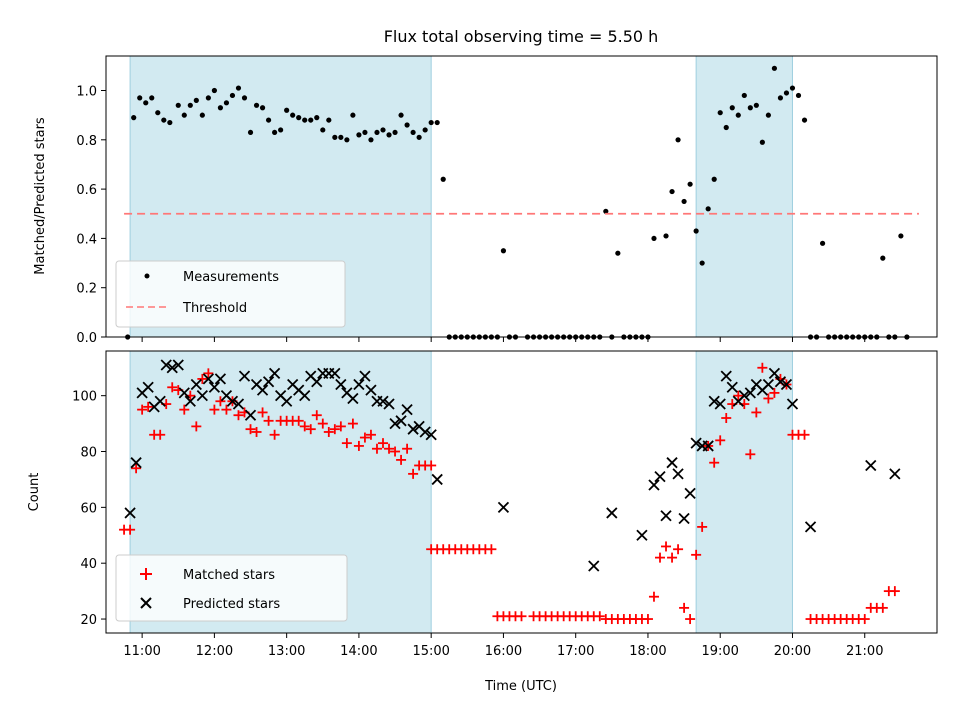 This screenshot has width=960, height=720. Describe the element at coordinates (231, 604) in the screenshot. I see `legend-predicted-label: Predicted stars` at that location.